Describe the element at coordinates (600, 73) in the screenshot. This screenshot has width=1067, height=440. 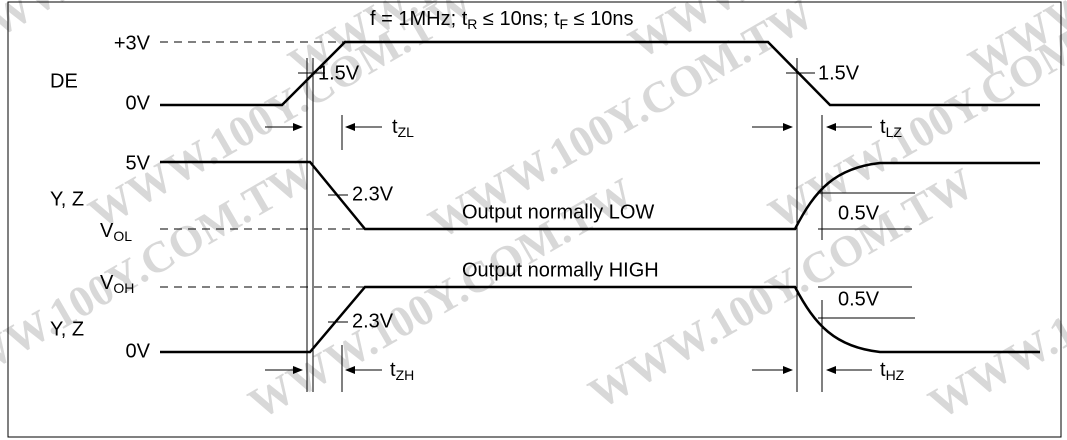
I see `de-waveform` at that location.